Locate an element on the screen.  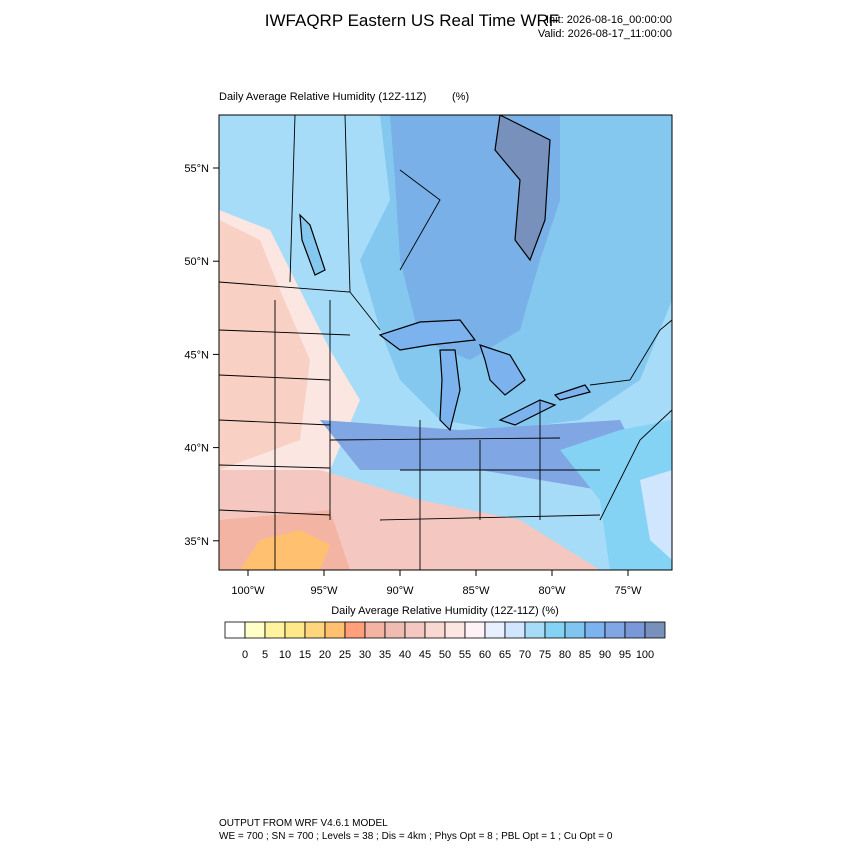
init-time: Init: 2026-08-16_00:00:00 is located at coordinates (609, 20).